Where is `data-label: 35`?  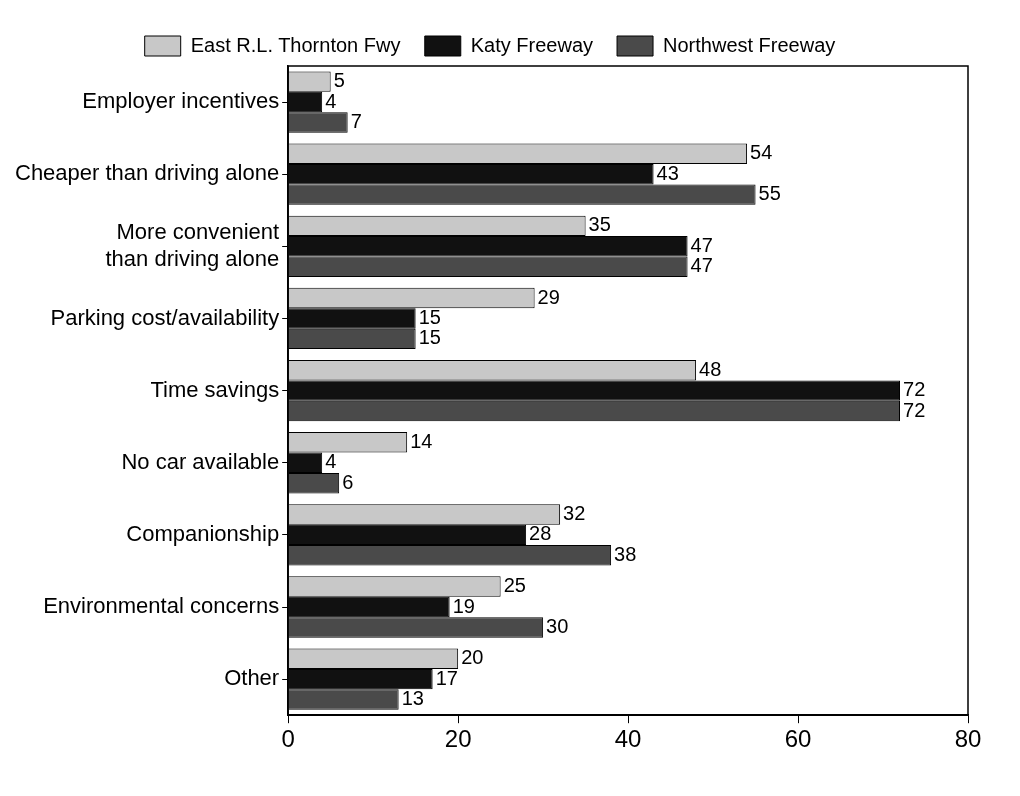 data-label: 35 is located at coordinates (599, 224).